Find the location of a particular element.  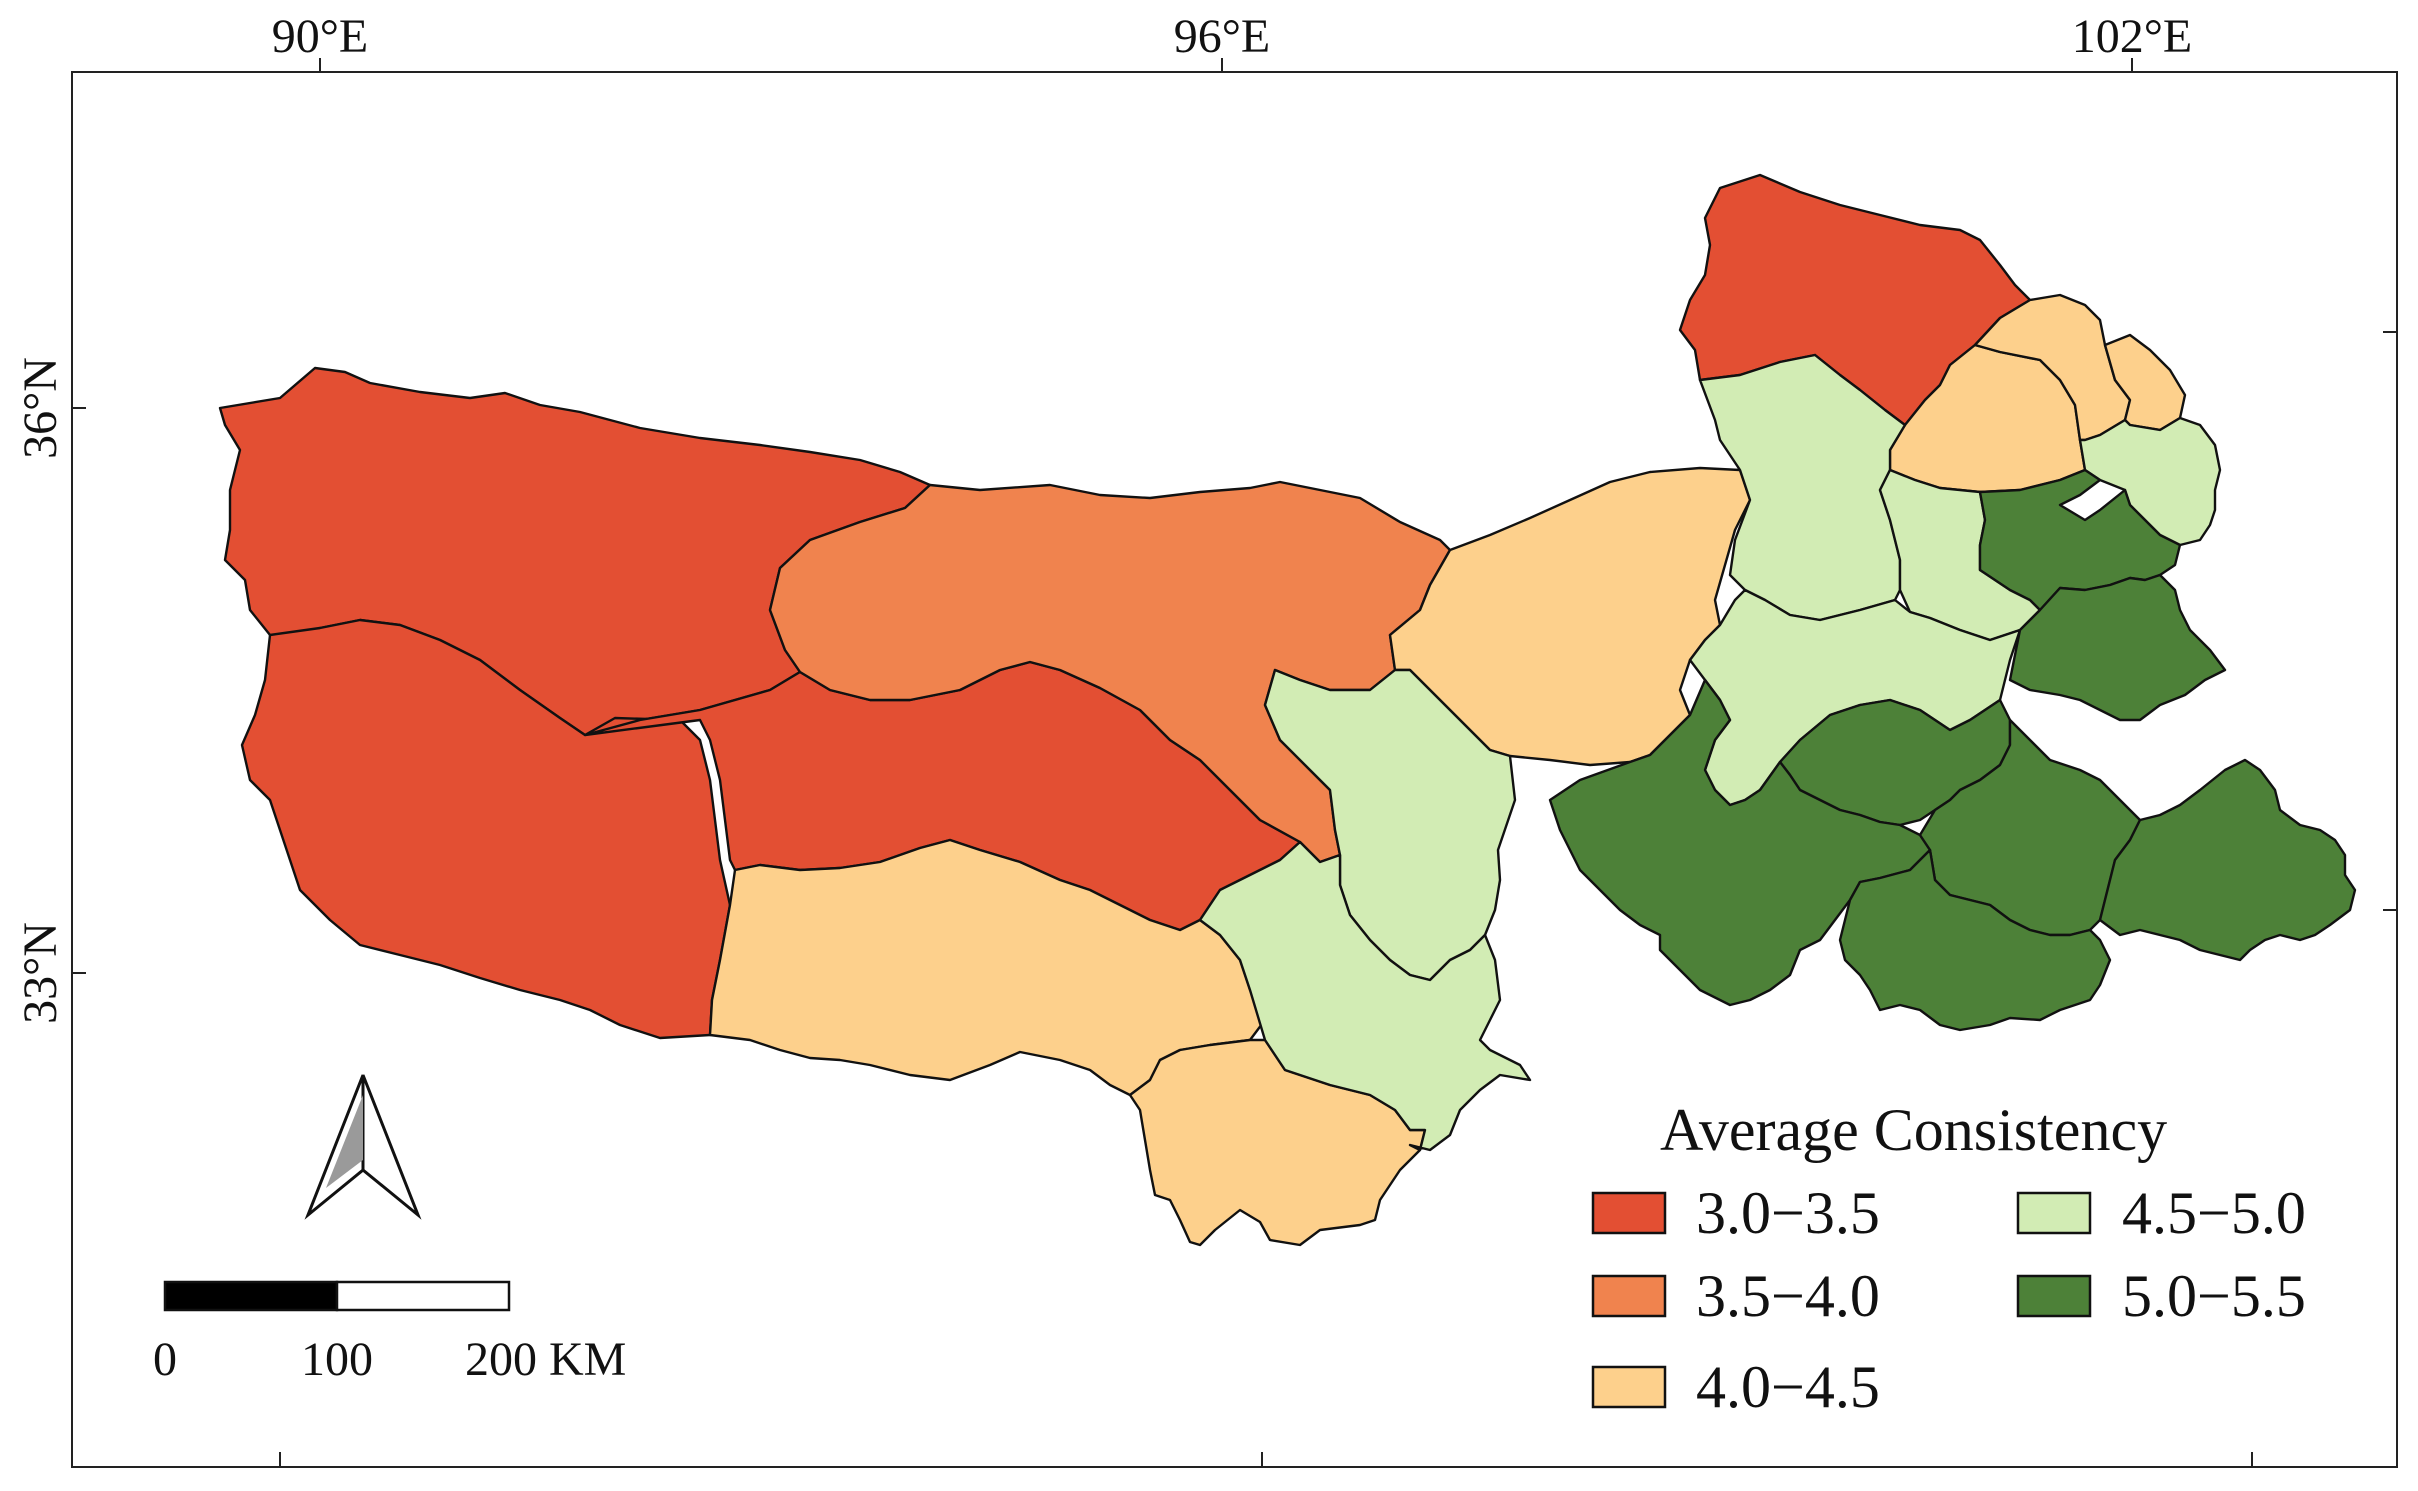

longitude-label-90: 90°E is located at coordinates (320, 36).